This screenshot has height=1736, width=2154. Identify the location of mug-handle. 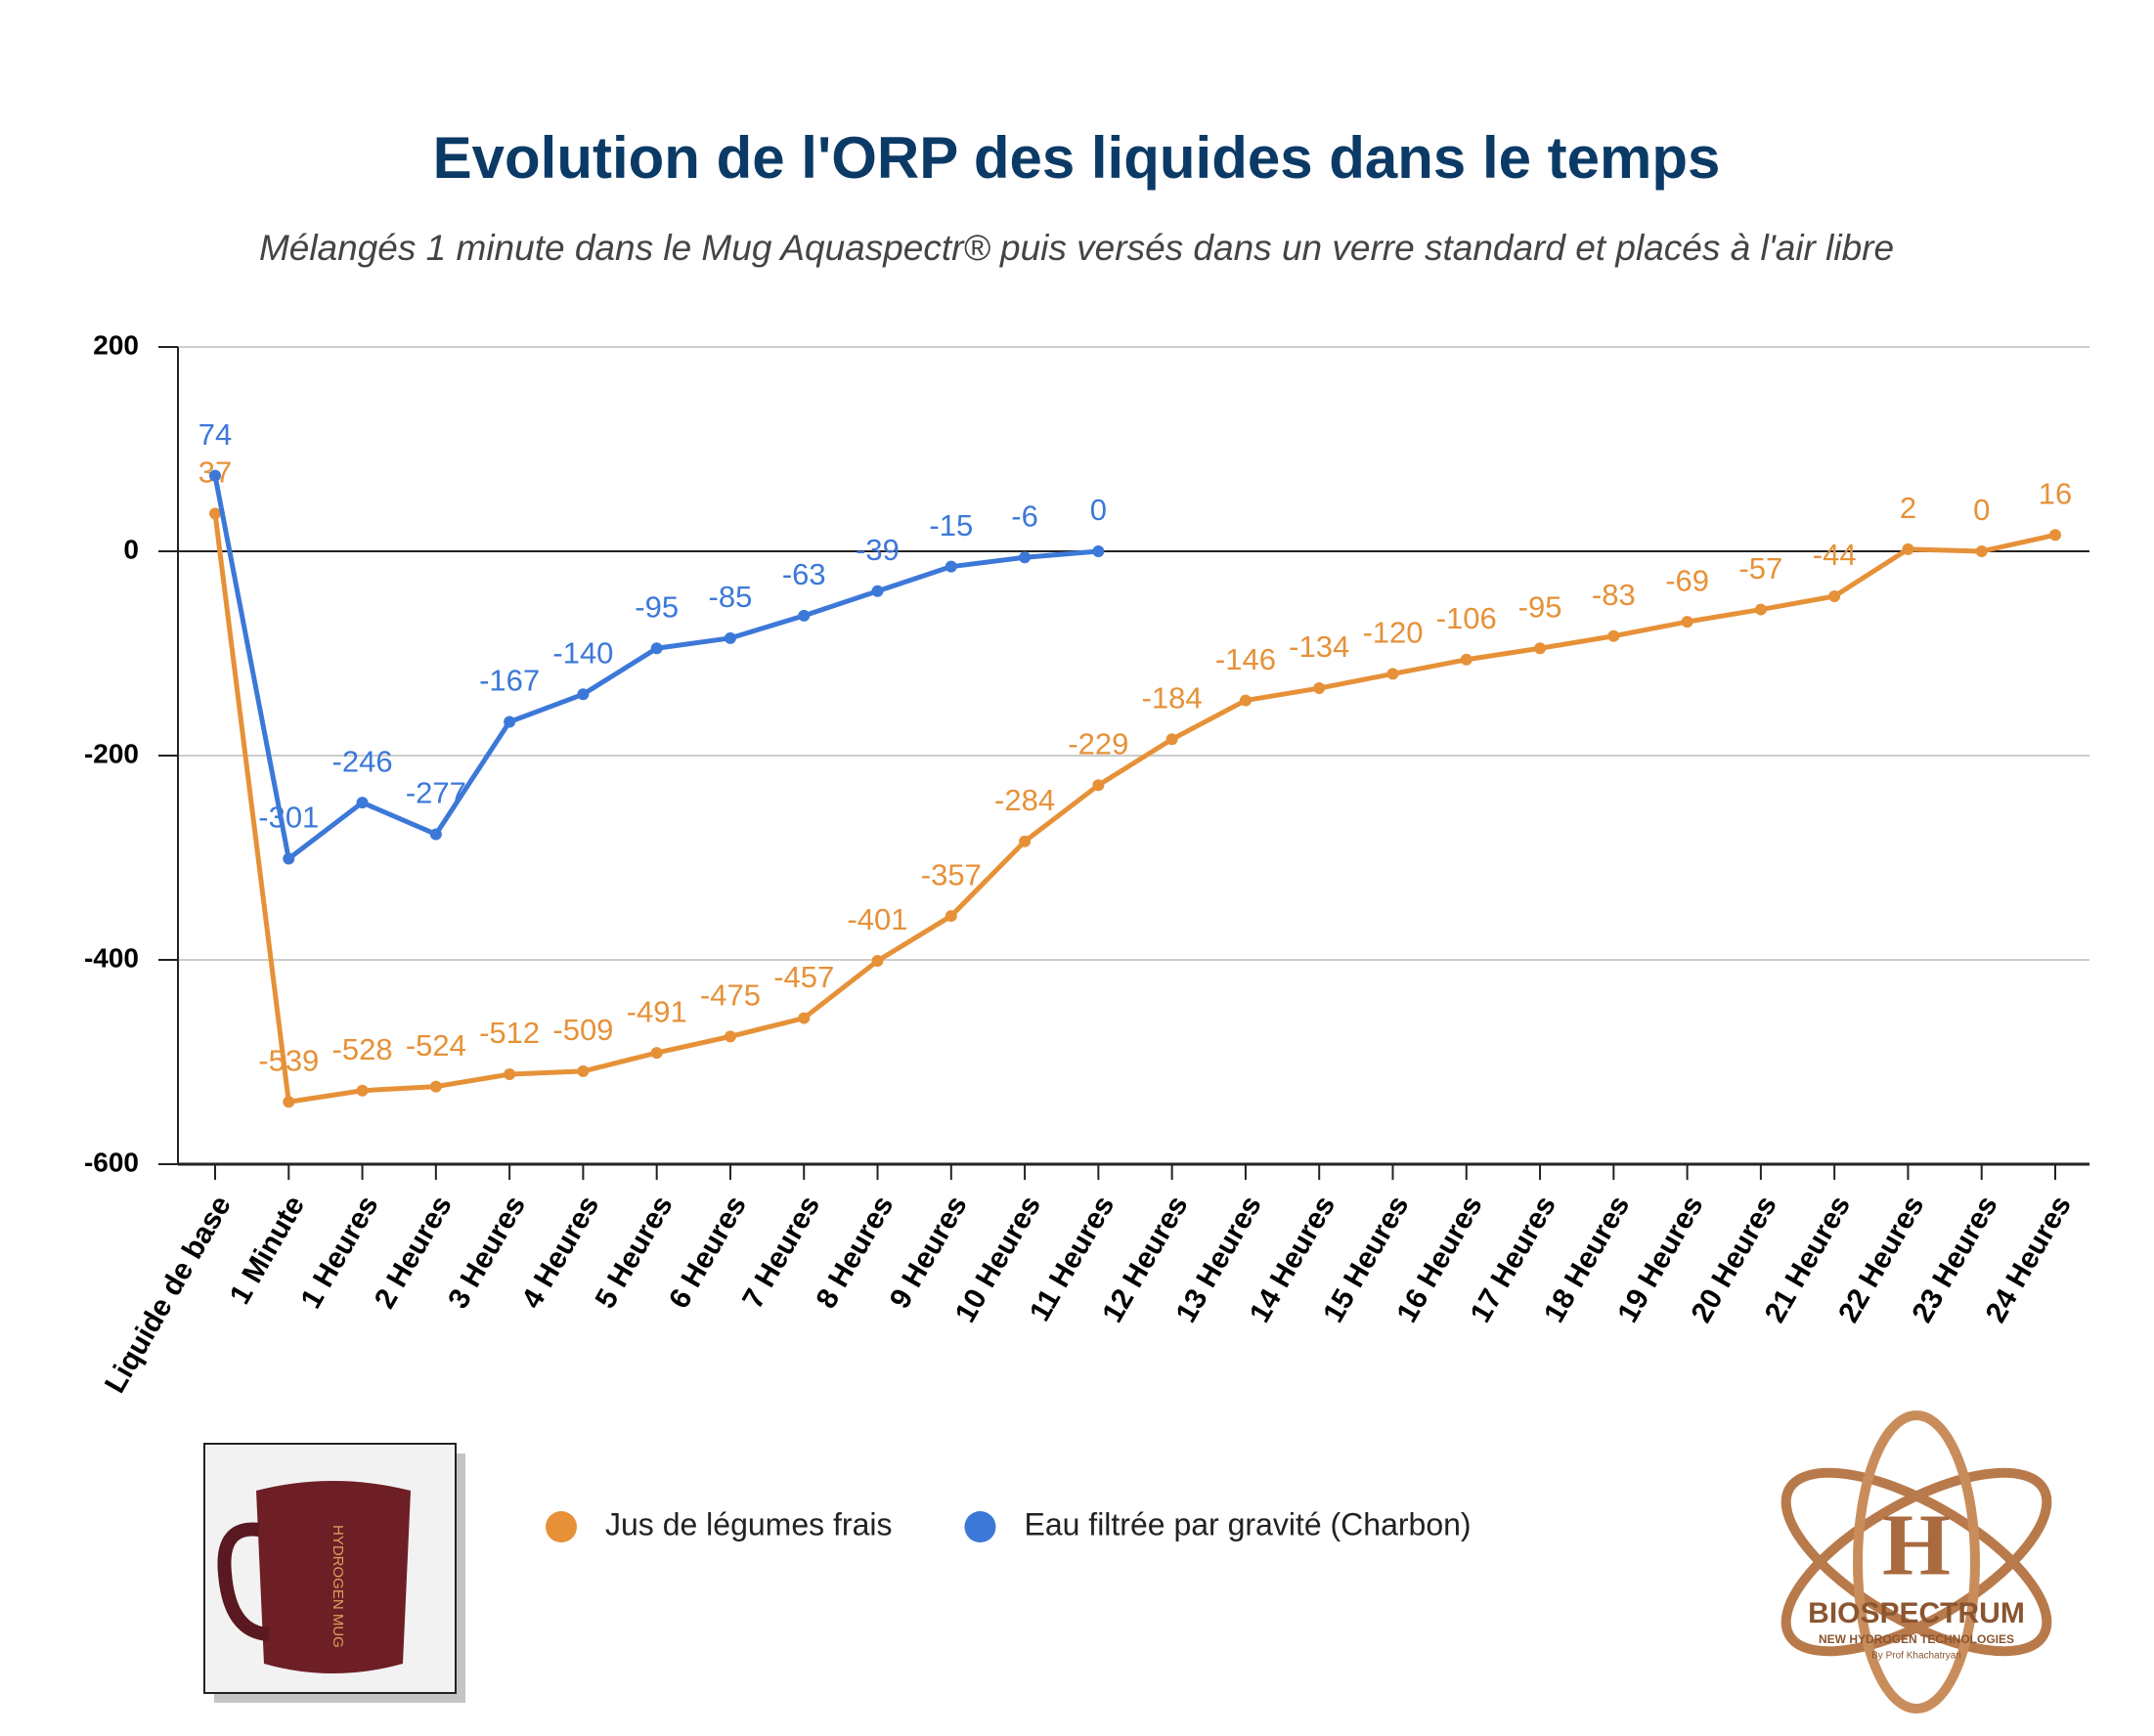
(243, 1581).